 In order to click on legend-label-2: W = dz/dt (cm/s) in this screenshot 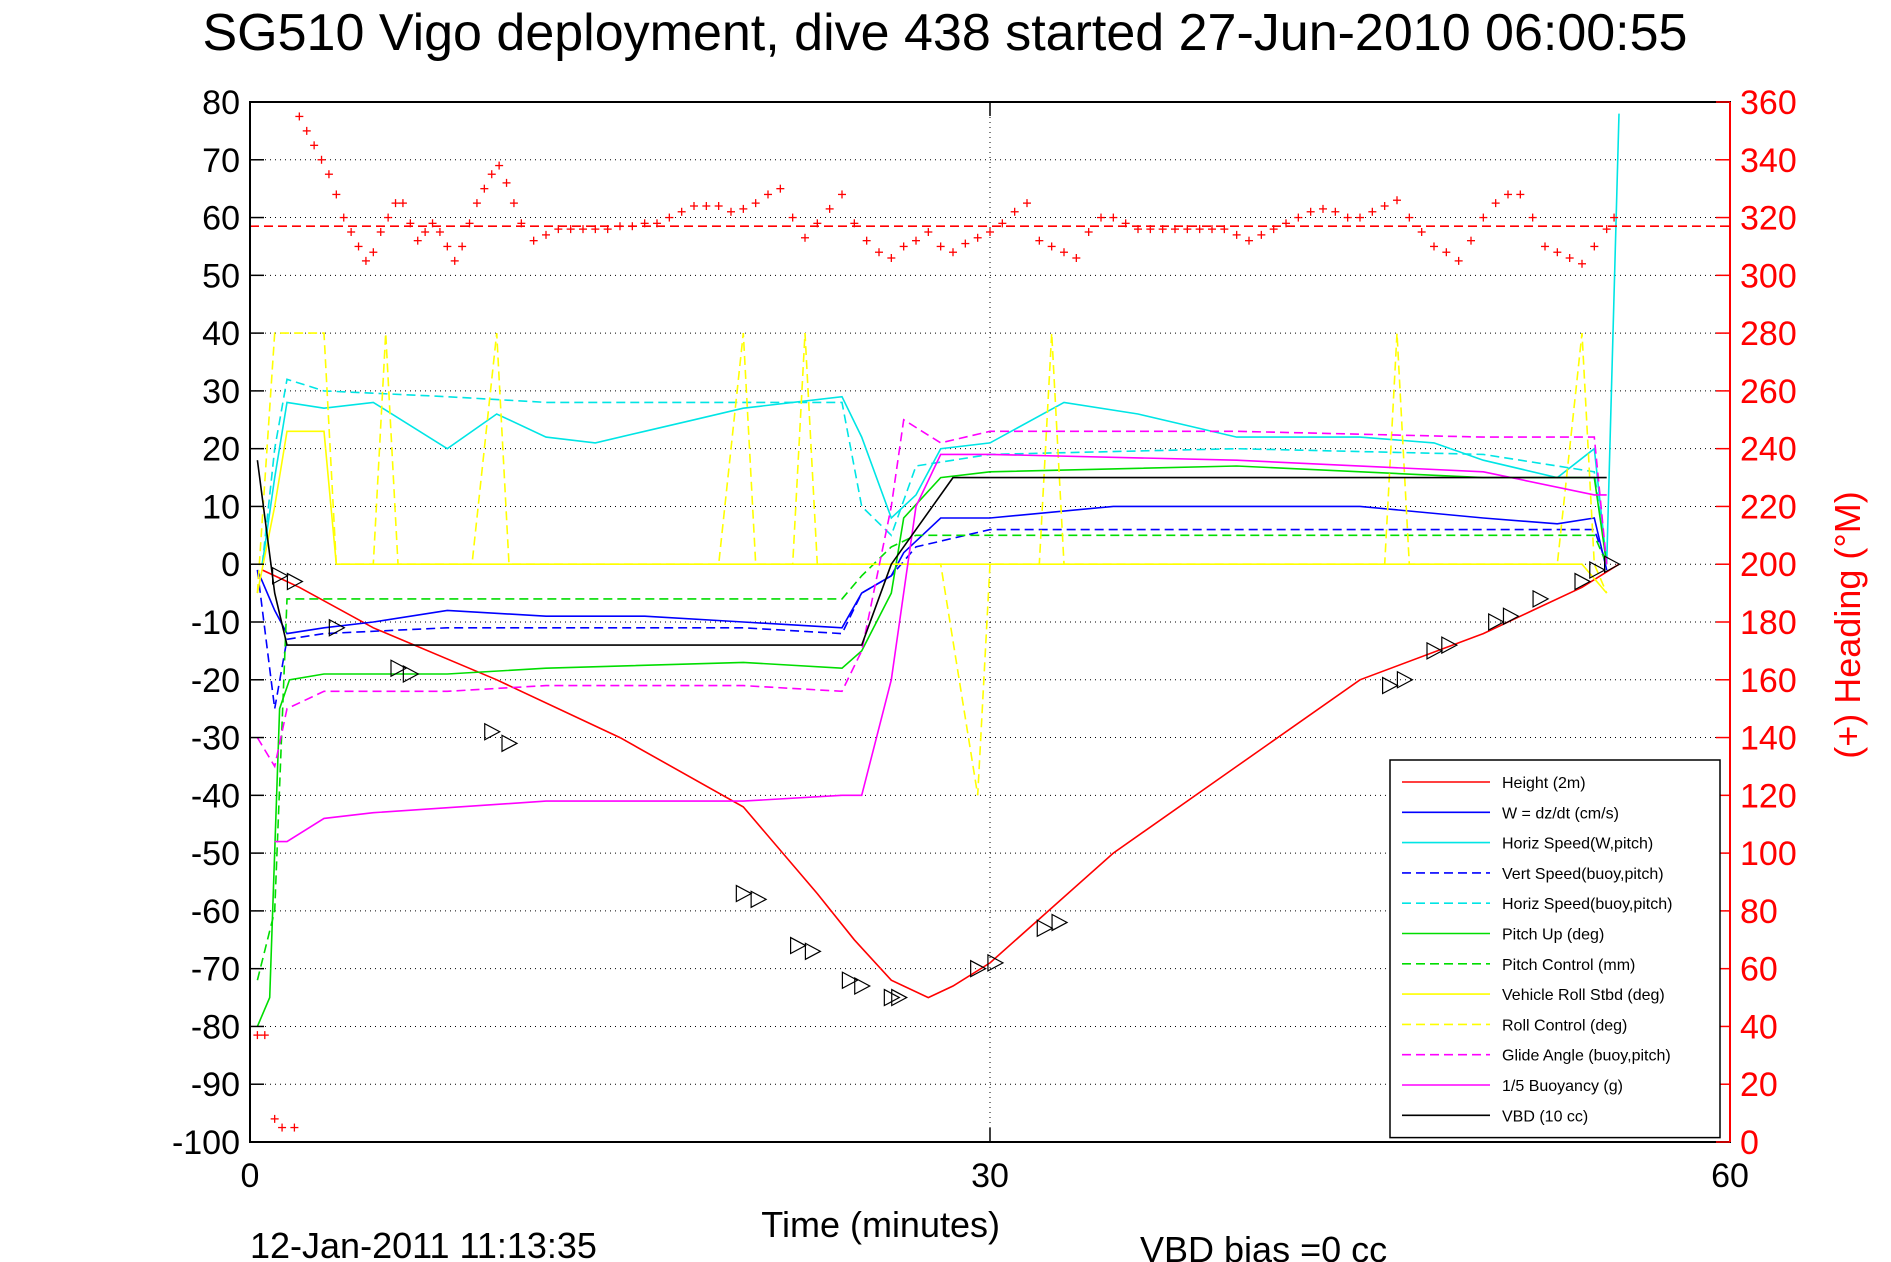, I will do `click(1560, 813)`.